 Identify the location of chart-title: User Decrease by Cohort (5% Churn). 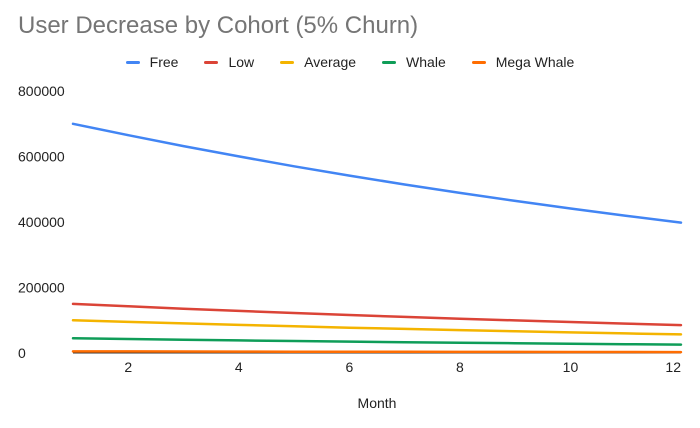
(218, 25).